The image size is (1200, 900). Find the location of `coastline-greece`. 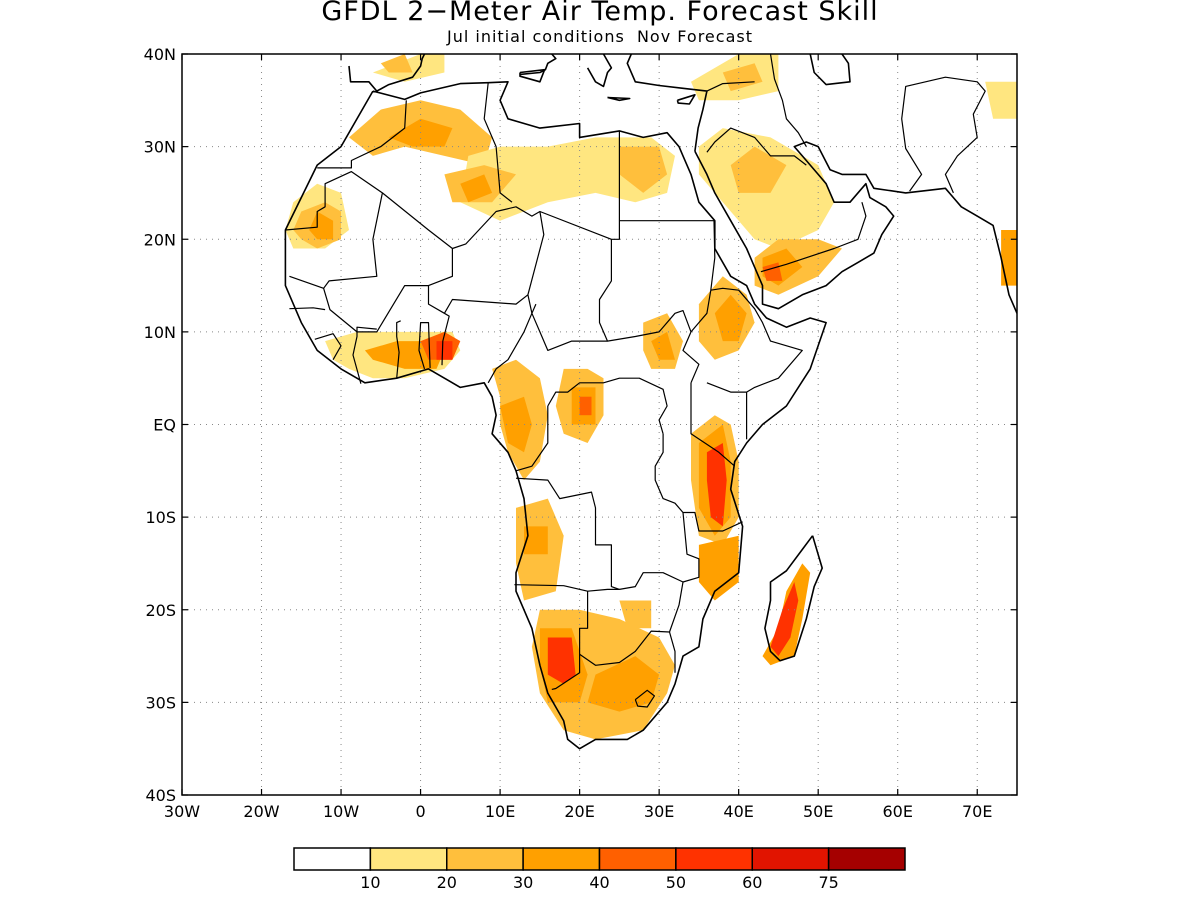

coastline-greece is located at coordinates (599, 71).